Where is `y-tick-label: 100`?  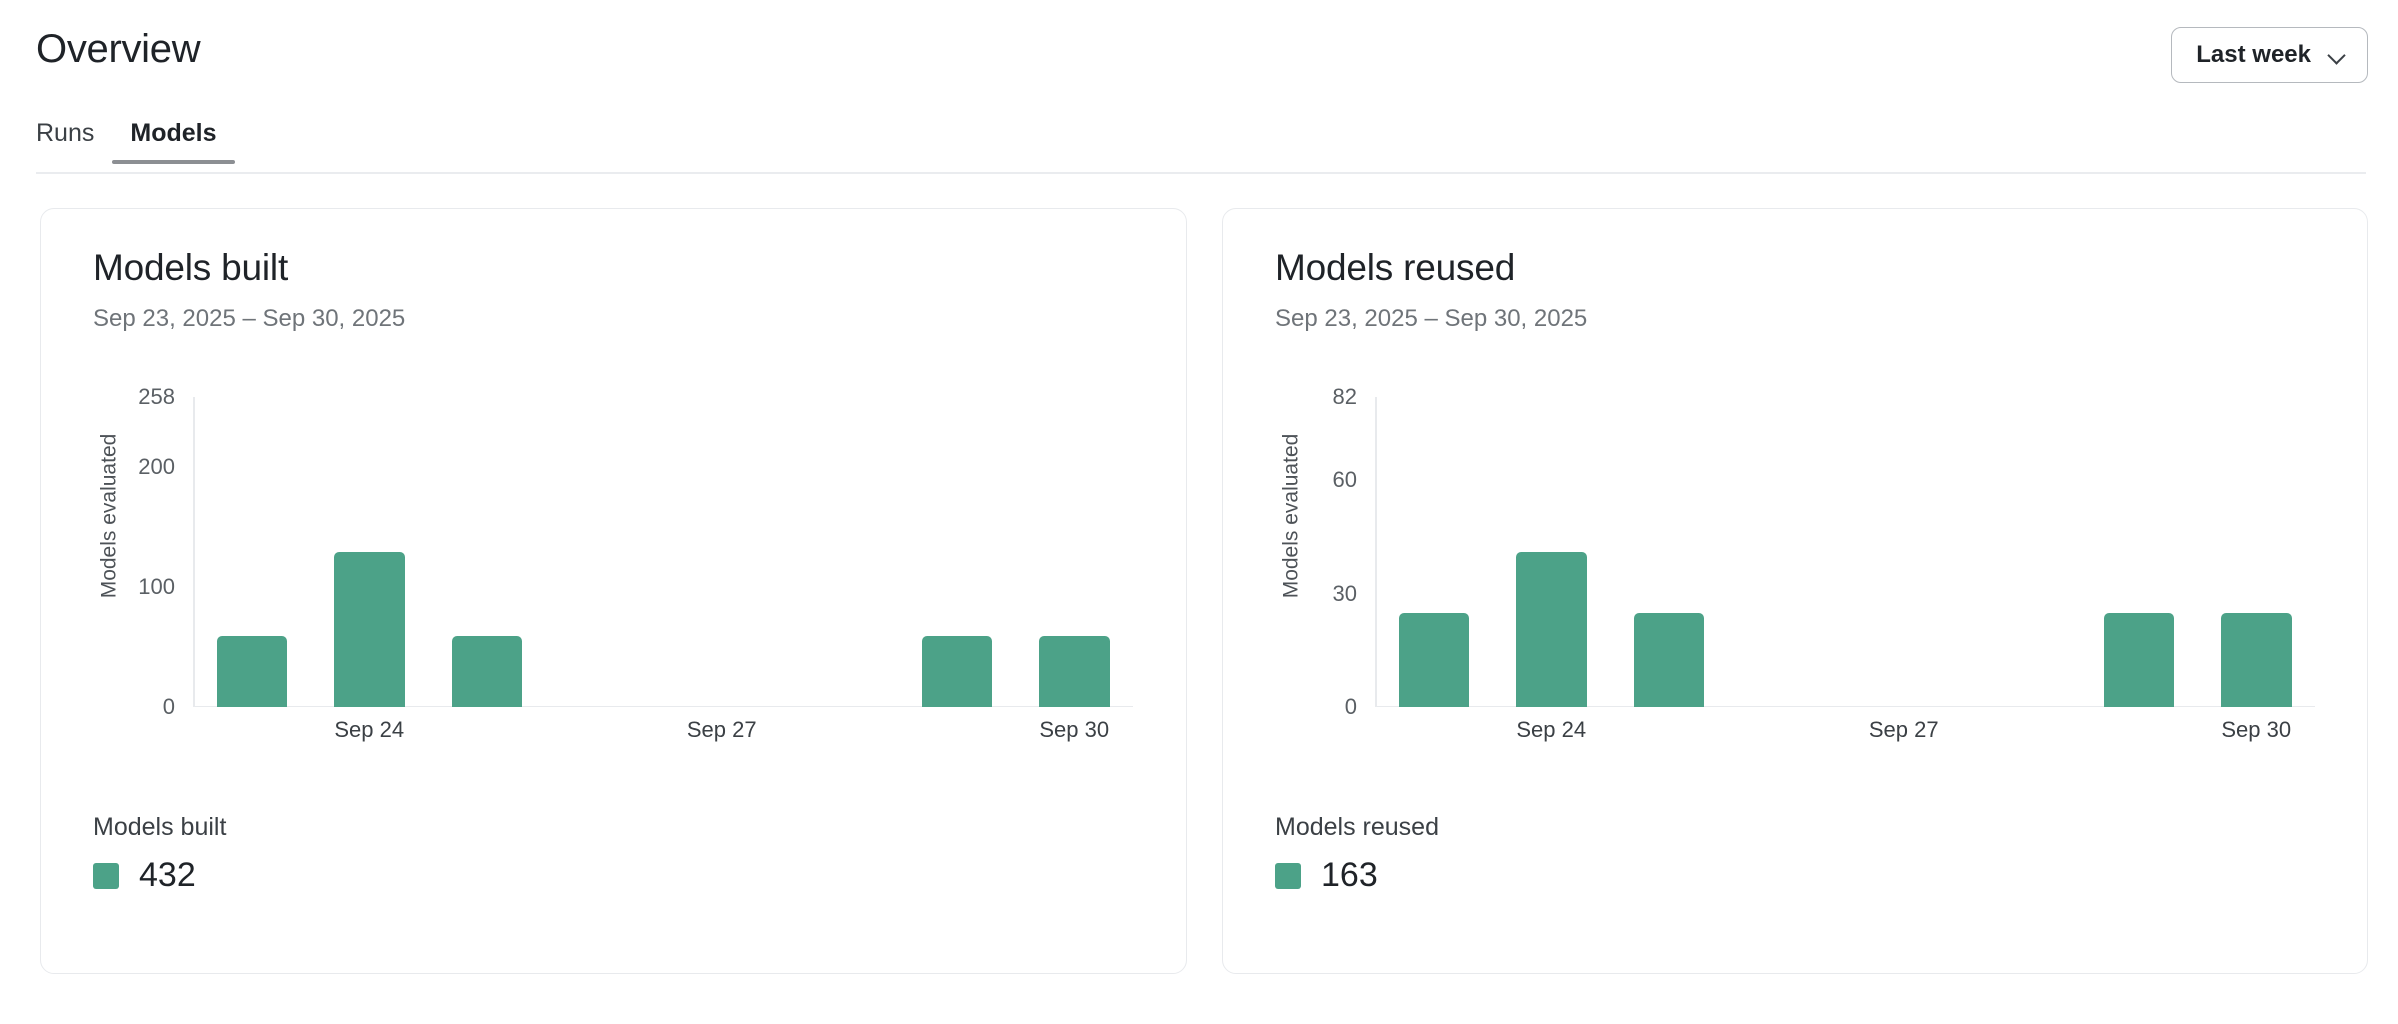
y-tick-label: 100 is located at coordinates (156, 586).